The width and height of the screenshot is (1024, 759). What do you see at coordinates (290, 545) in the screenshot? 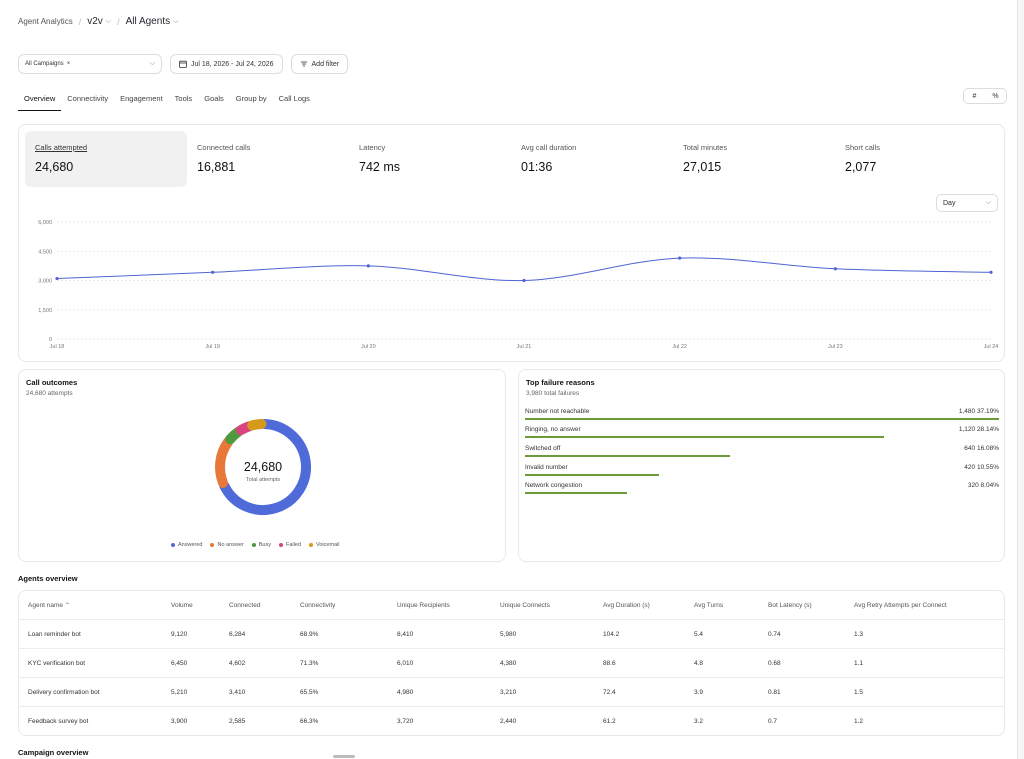
I see `legend-failed: Failed` at bounding box center [290, 545].